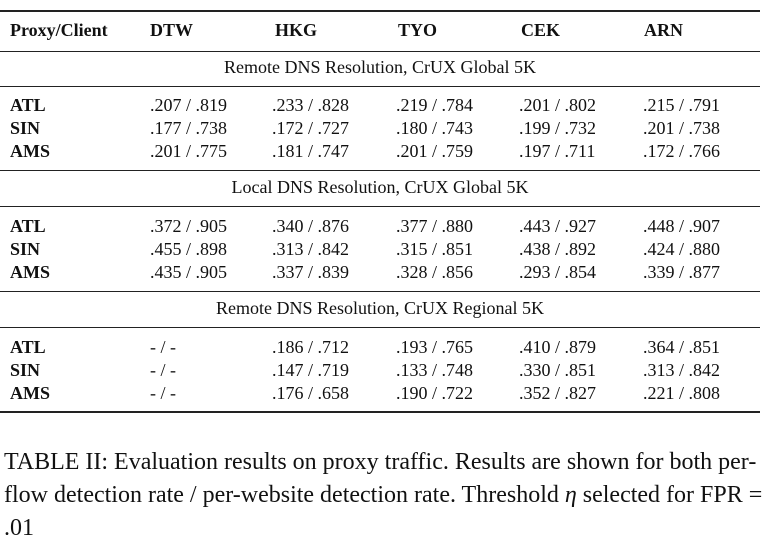  I want to click on table-cell: .176 / .658, so click(311, 393).